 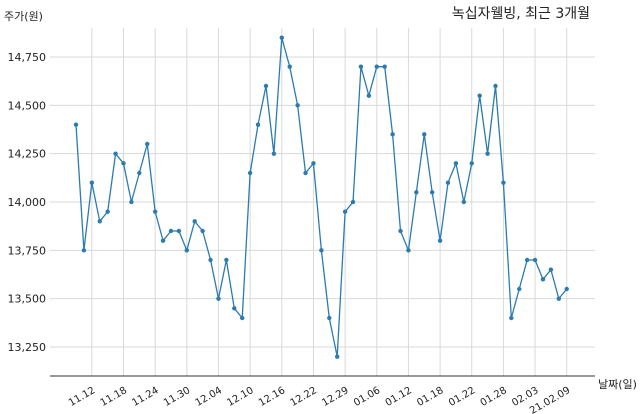 I want to click on x-tick-label: 11.30, so click(x=177, y=397).